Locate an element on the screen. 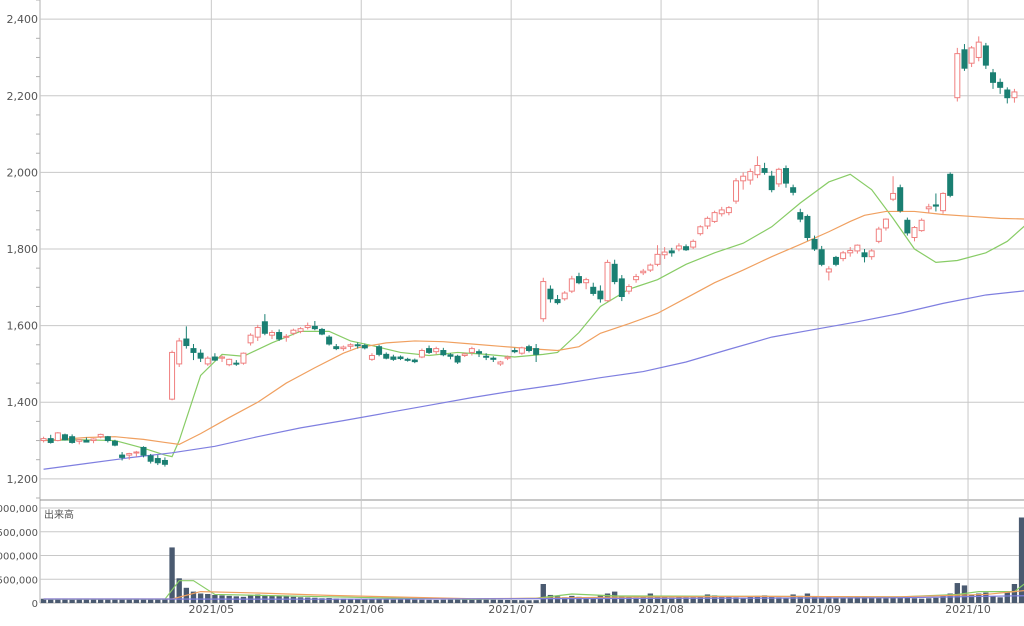  price-tick-label: 2,400 is located at coordinates (23, 19).